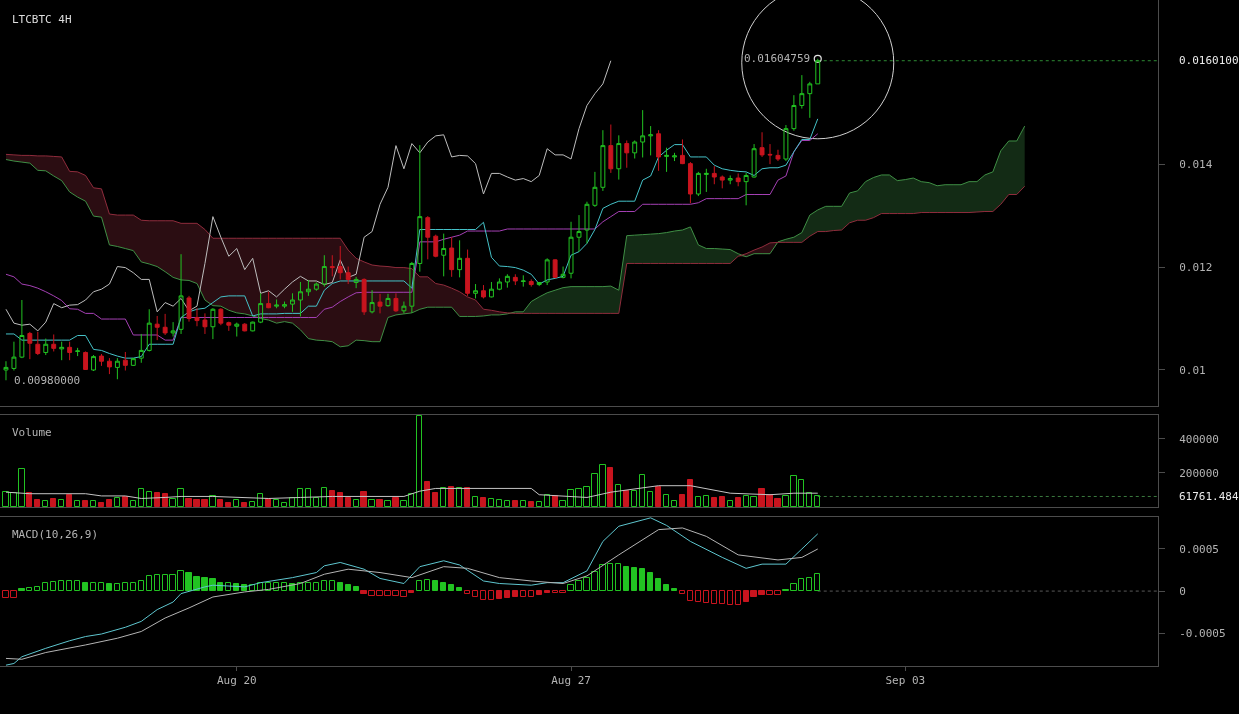  What do you see at coordinates (1196, 164) in the screenshot?
I see `y-tick-label: 0.014` at bounding box center [1196, 164].